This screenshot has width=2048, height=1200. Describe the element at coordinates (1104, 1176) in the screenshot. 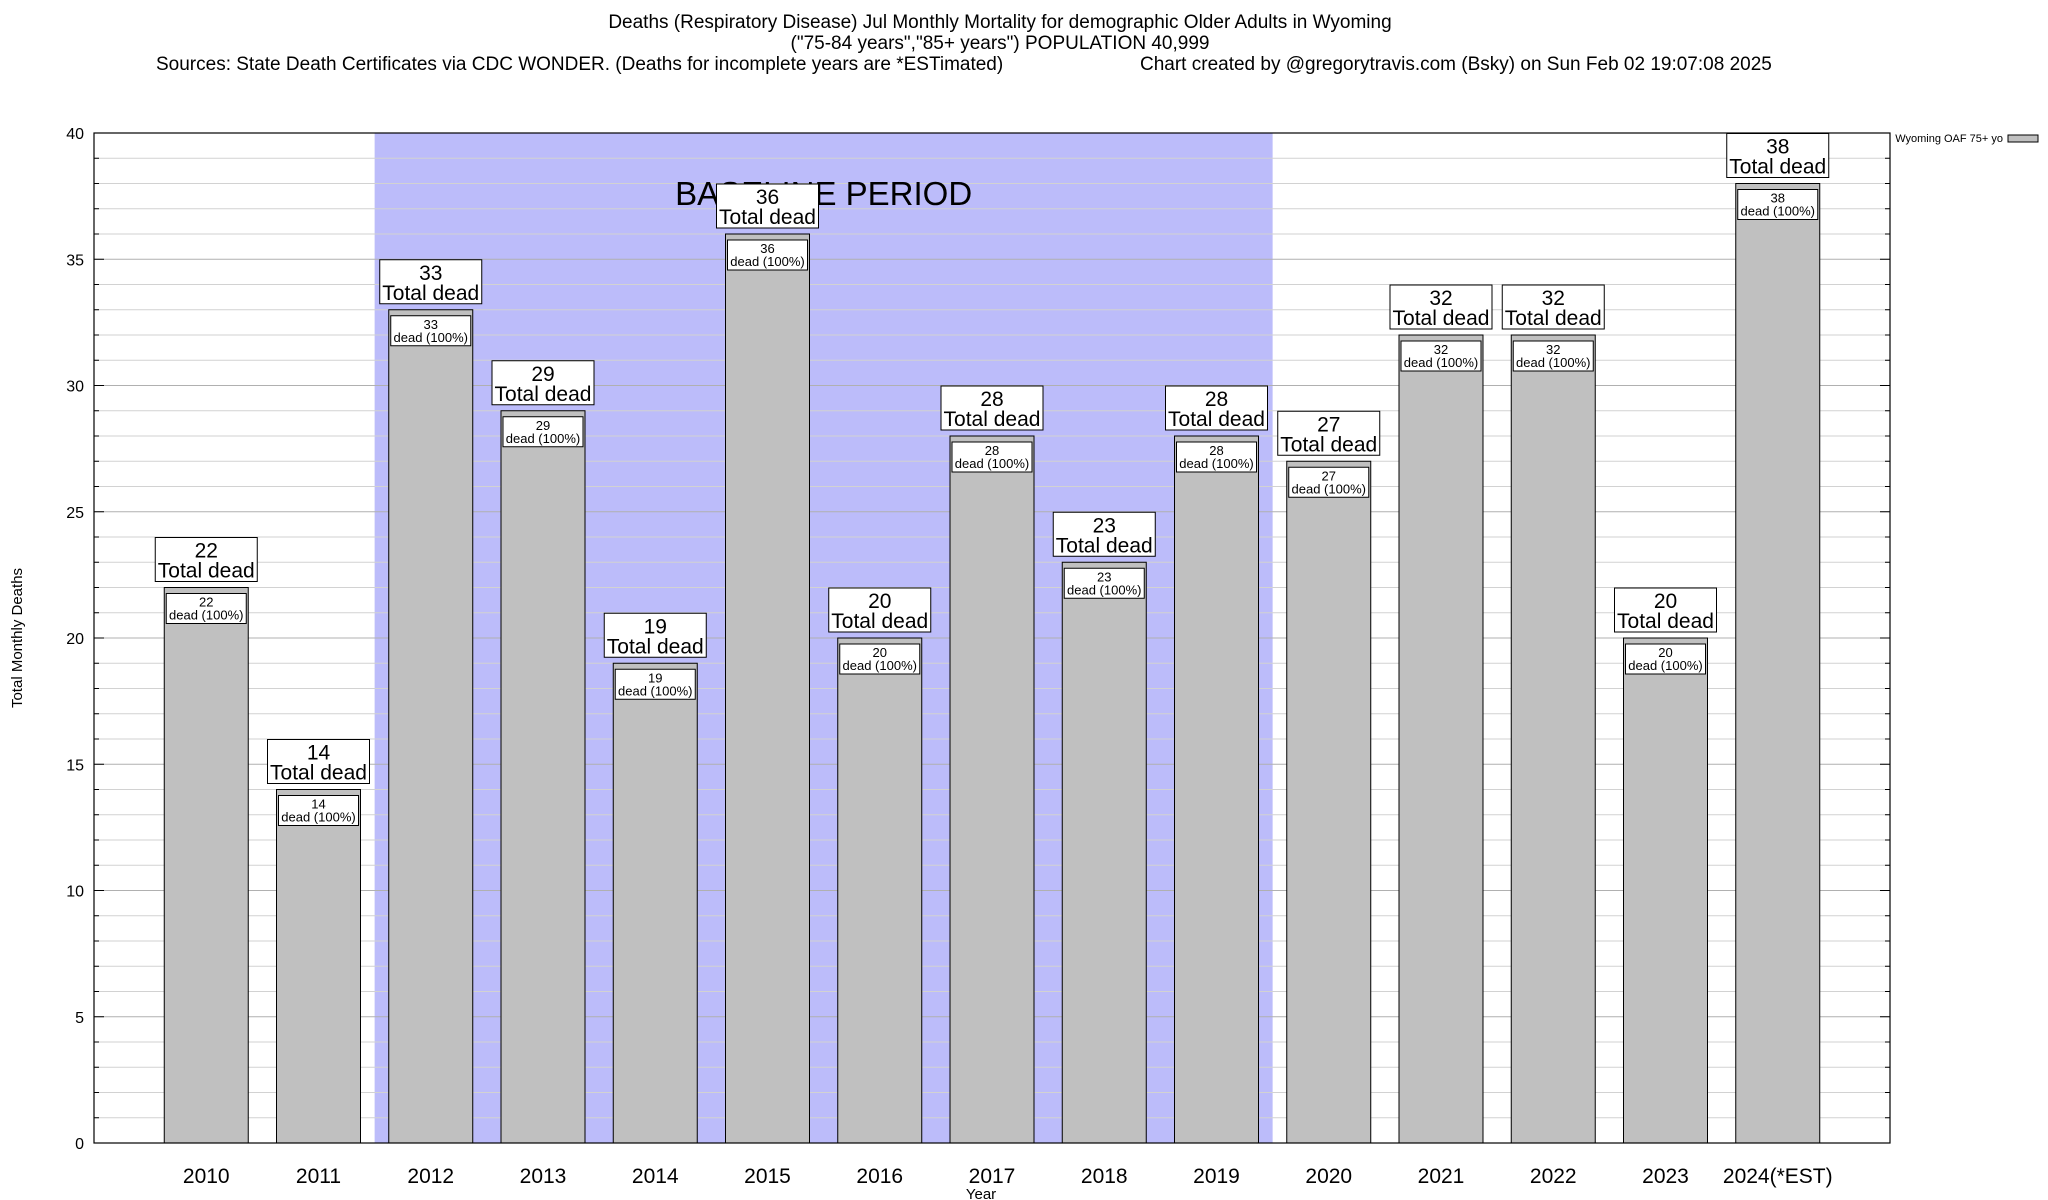

I see `x-tick-label: 2018` at that location.